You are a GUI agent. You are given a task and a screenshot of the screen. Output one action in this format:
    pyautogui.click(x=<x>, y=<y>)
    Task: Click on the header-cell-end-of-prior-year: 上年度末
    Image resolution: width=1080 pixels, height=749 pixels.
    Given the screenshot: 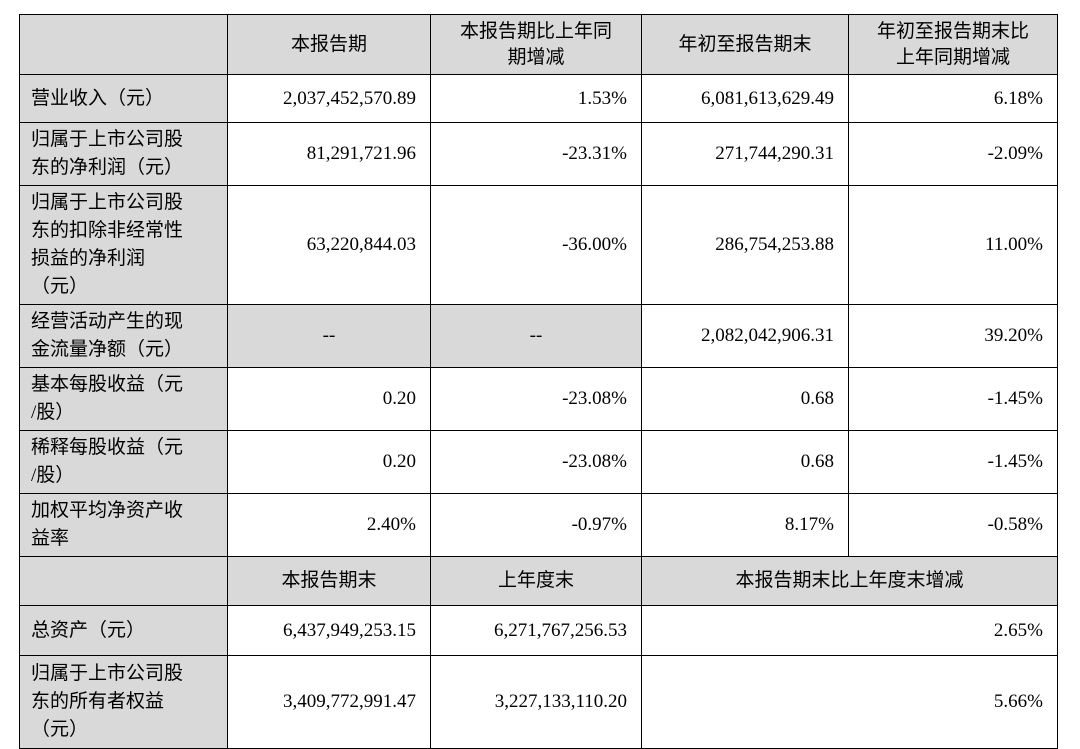 What is the action you would take?
    pyautogui.click(x=536, y=581)
    